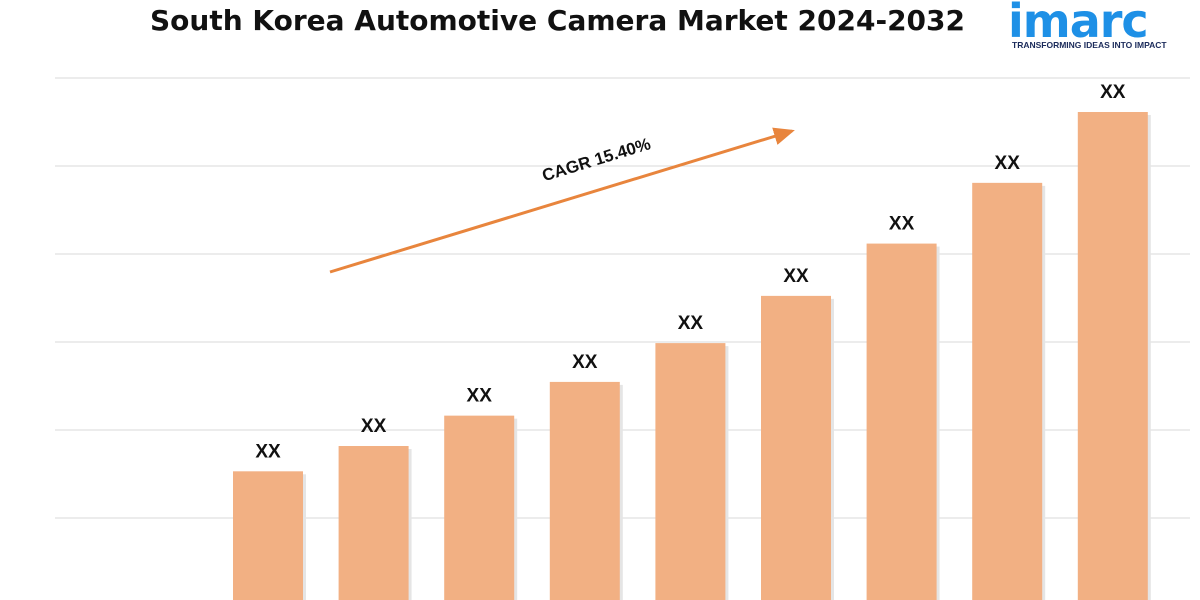 This screenshot has height=600, width=1200. Describe the element at coordinates (479, 507) in the screenshot. I see `bar-2026` at that location.